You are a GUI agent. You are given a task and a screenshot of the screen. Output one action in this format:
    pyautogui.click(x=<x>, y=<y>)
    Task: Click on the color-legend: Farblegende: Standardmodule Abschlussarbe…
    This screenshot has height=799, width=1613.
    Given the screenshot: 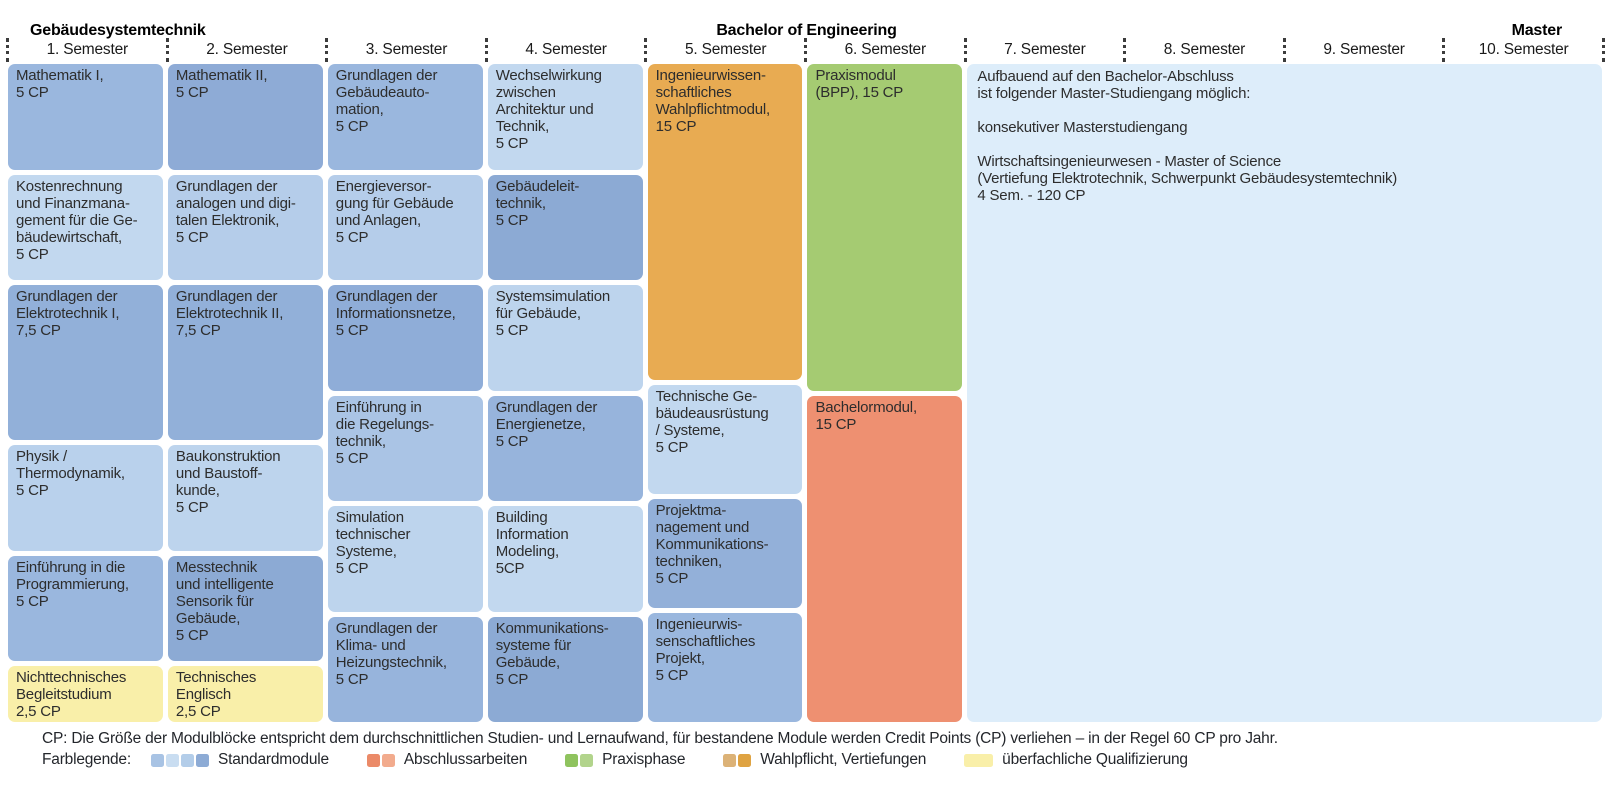 What is the action you would take?
    pyautogui.click(x=634, y=760)
    